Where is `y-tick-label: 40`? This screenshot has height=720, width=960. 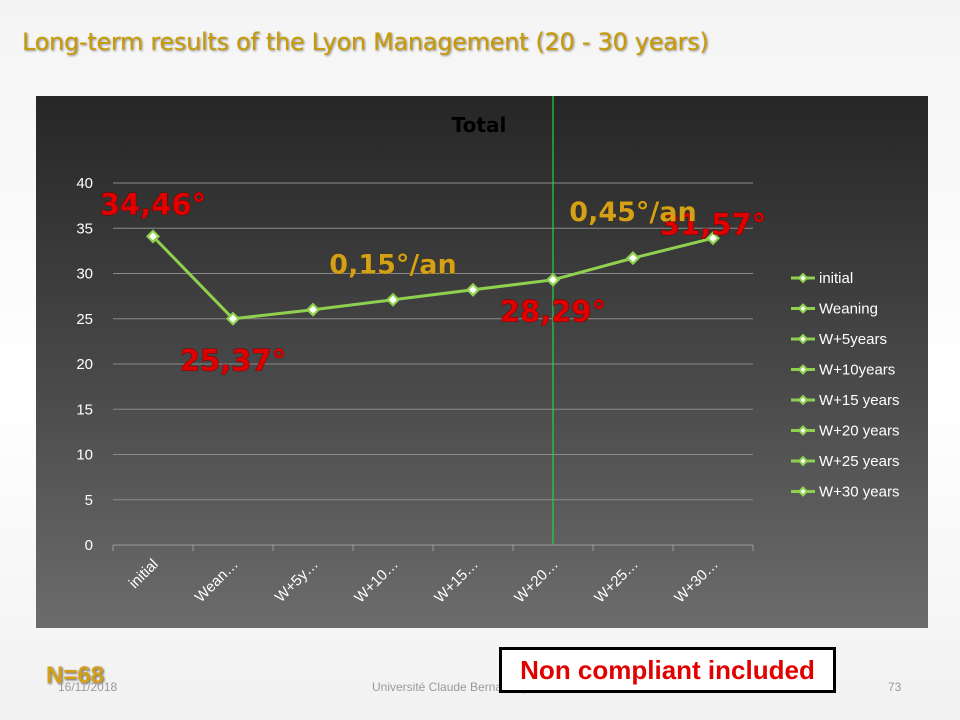 y-tick-label: 40 is located at coordinates (84, 183).